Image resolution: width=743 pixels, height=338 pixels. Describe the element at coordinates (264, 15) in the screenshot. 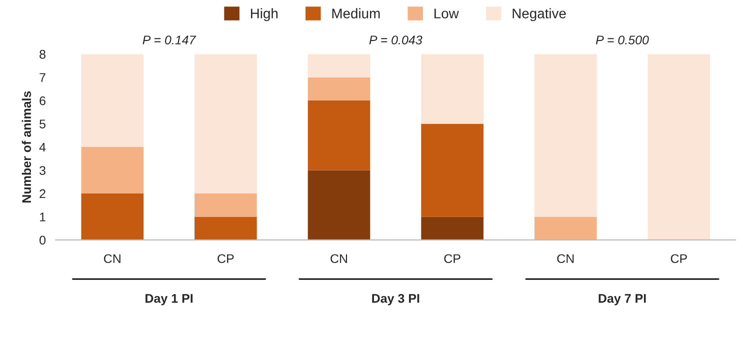

I see `legend-label: High` at that location.